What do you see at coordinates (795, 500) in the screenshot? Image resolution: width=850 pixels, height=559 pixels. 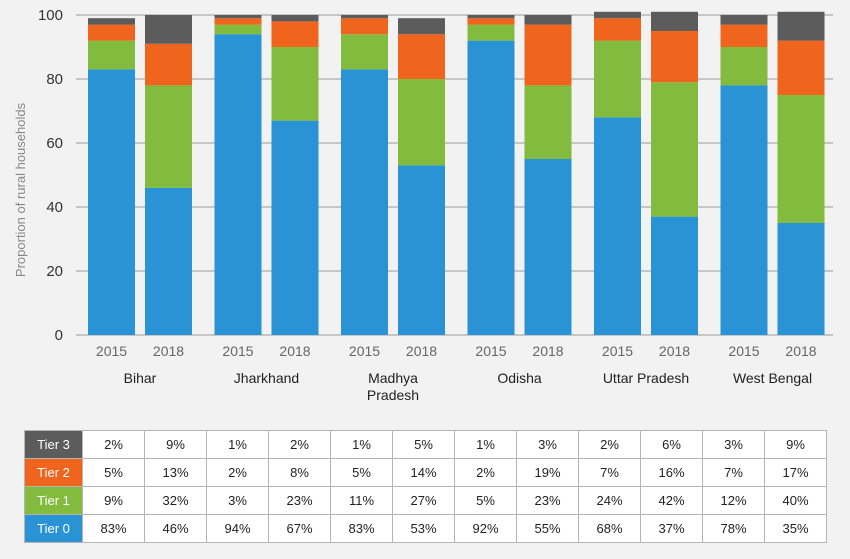 I see `table-cell: 40%` at bounding box center [795, 500].